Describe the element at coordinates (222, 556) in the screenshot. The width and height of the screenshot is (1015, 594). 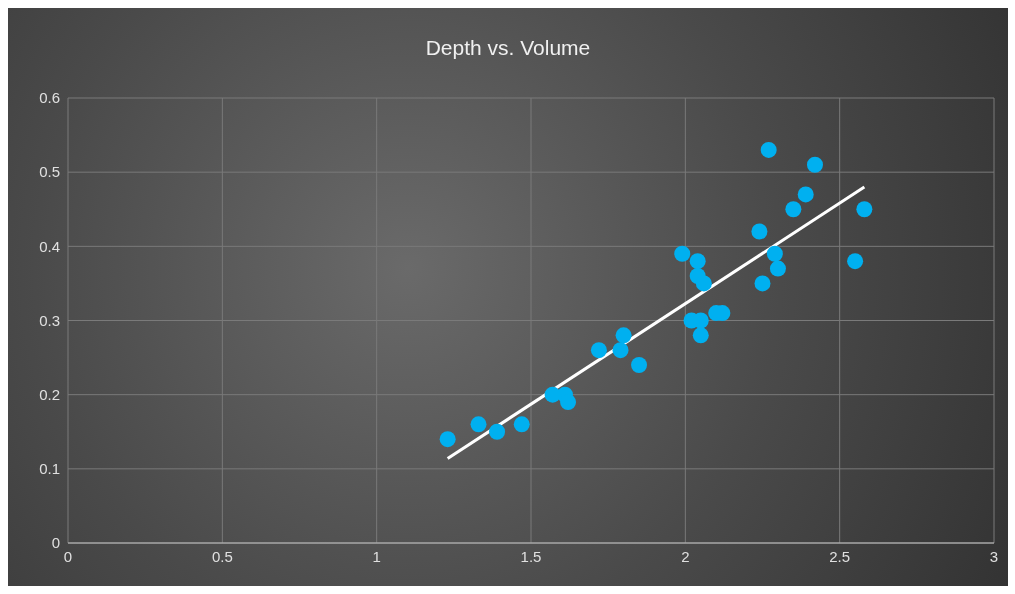
I see `x-tick-label: 0.5` at that location.